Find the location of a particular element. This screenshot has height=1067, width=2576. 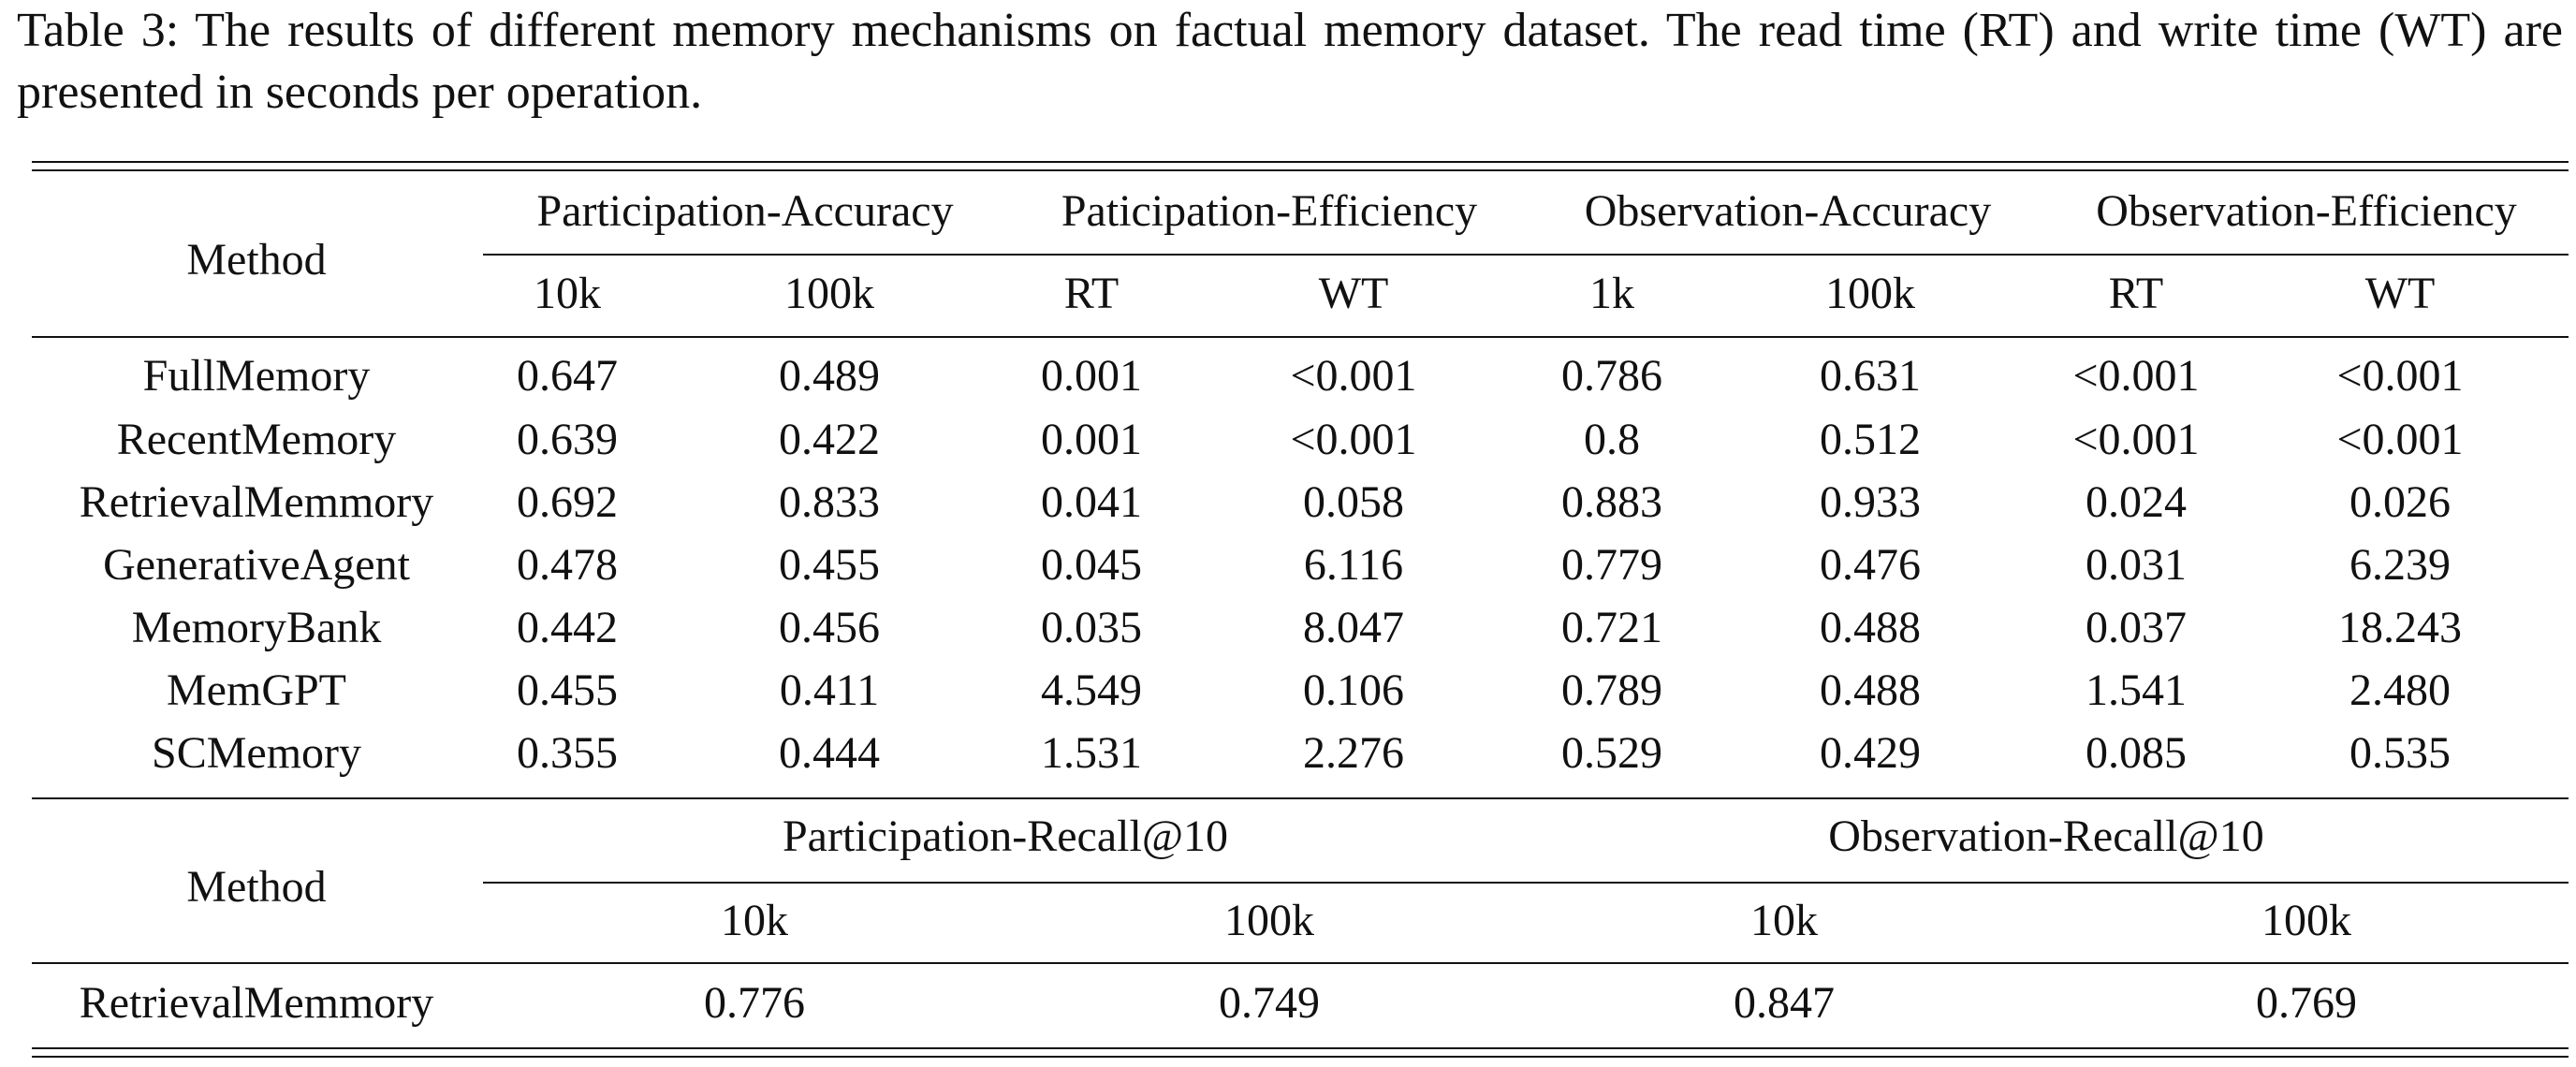

table-row-method: GenerativeAgent is located at coordinates (256, 565).